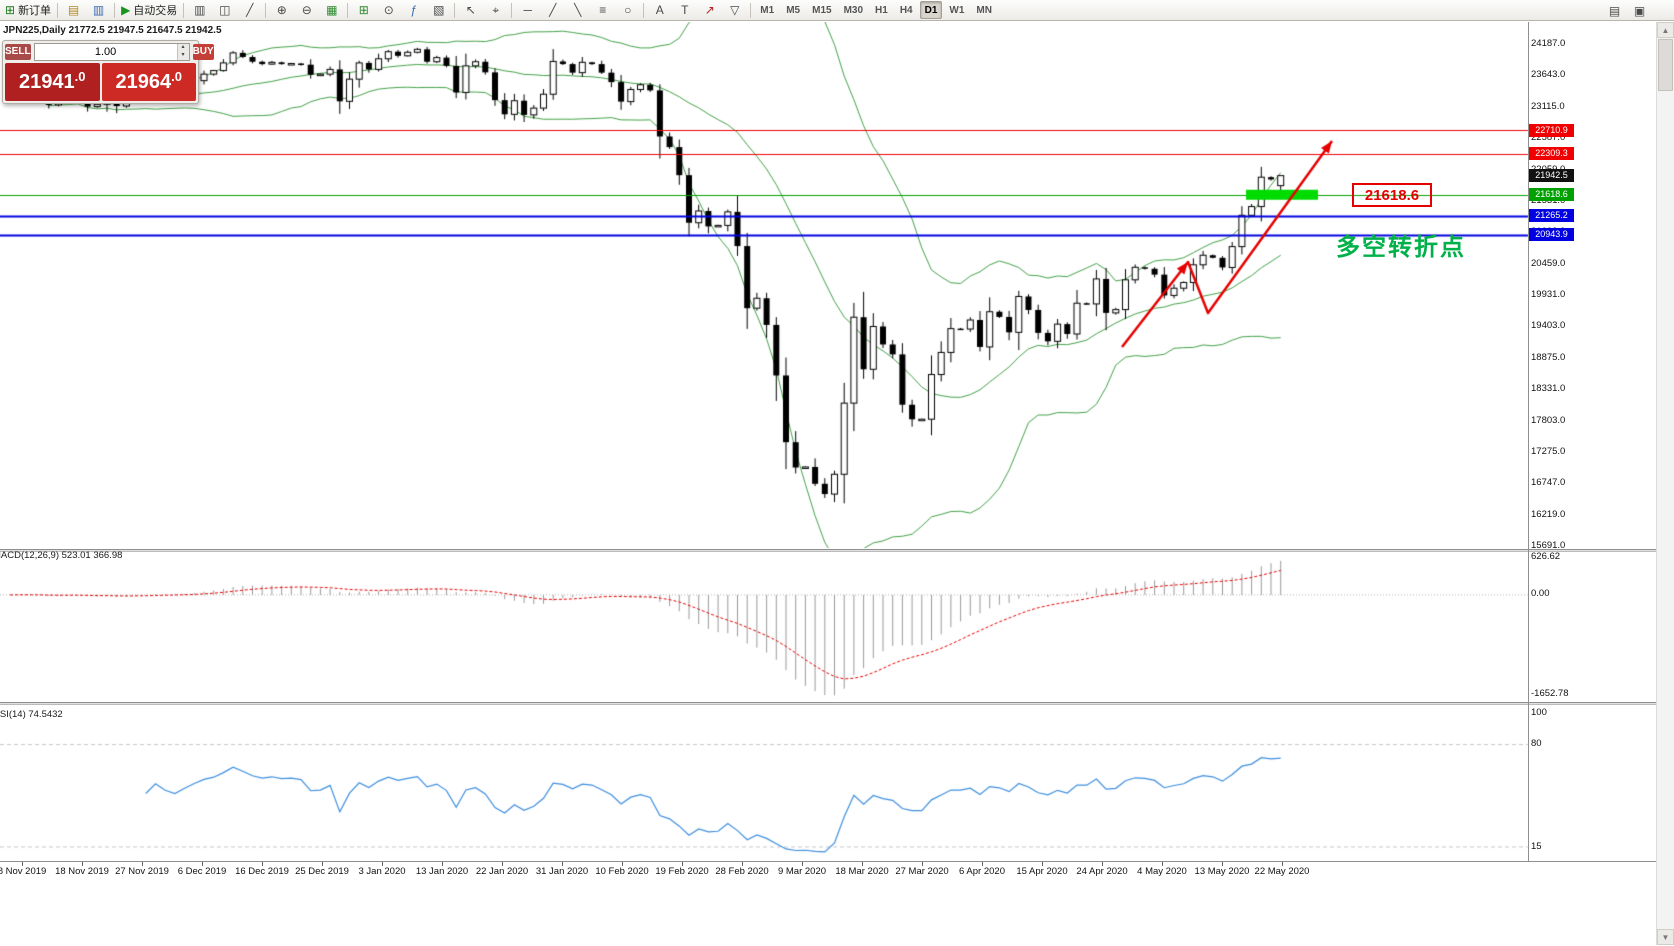 The height and width of the screenshot is (946, 1674). I want to click on timeframe-m30-button: M30, so click(853, 10).